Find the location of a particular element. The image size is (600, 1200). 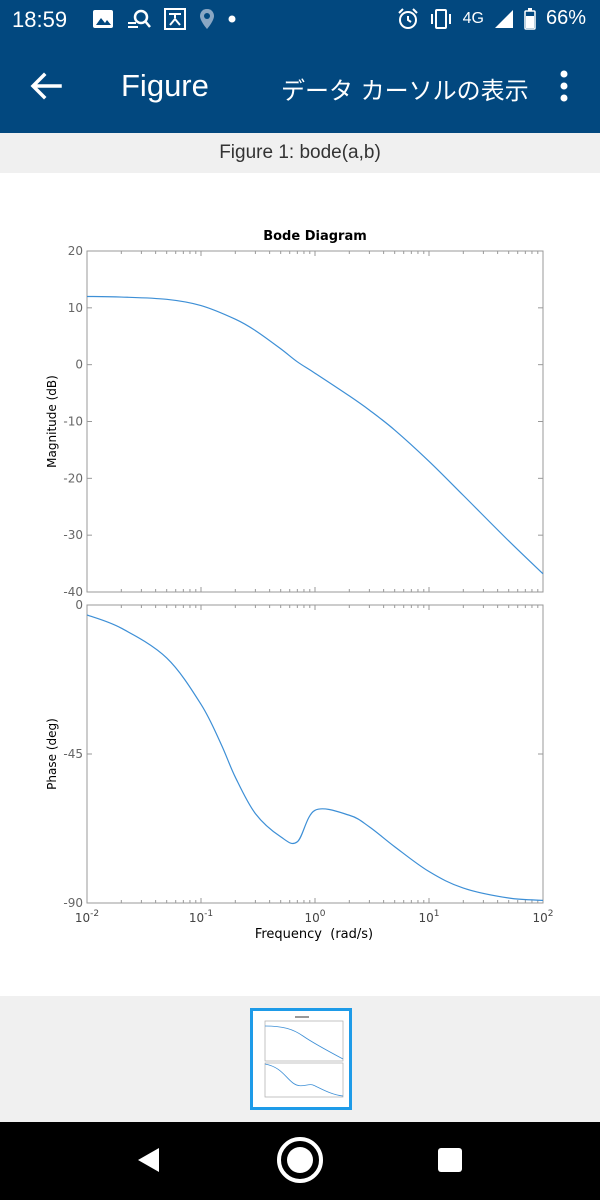

app-bar: Figure データ カーソルの表示 is located at coordinates (300, 86).